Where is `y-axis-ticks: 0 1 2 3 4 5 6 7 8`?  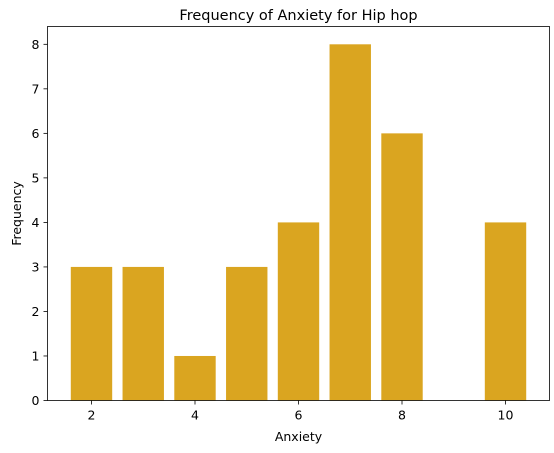 y-axis-ticks: 0 1 2 3 4 5 6 7 8 is located at coordinates (40, 222).